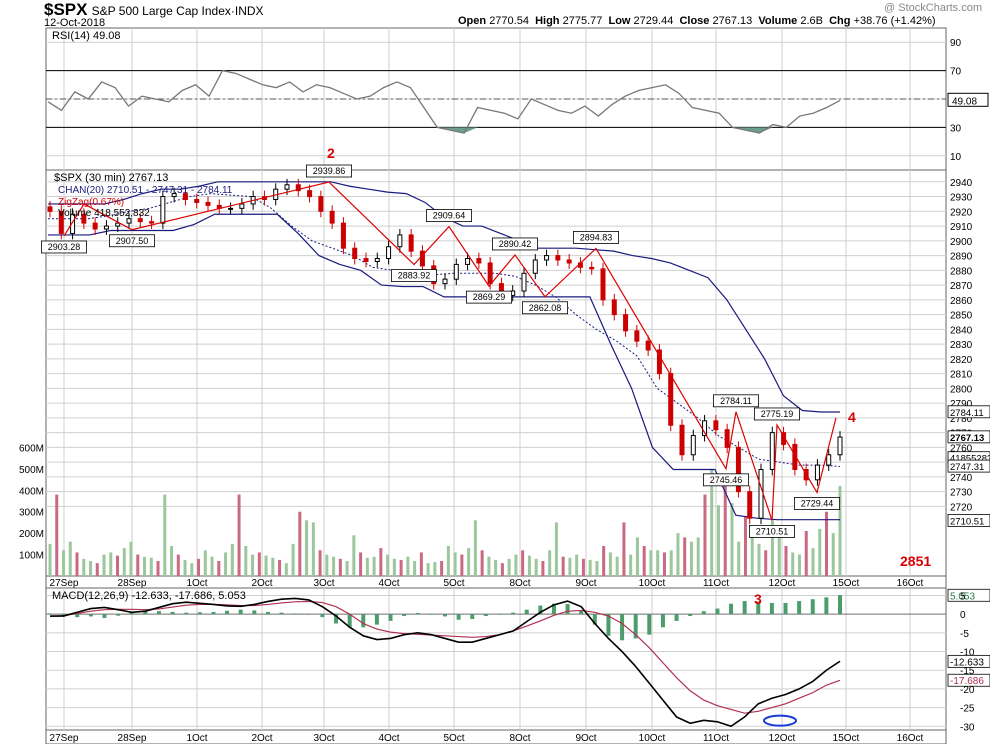 The height and width of the screenshot is (744, 990). Describe the element at coordinates (196, 583) in the screenshot. I see `x-tick-label: 1Oct` at that location.